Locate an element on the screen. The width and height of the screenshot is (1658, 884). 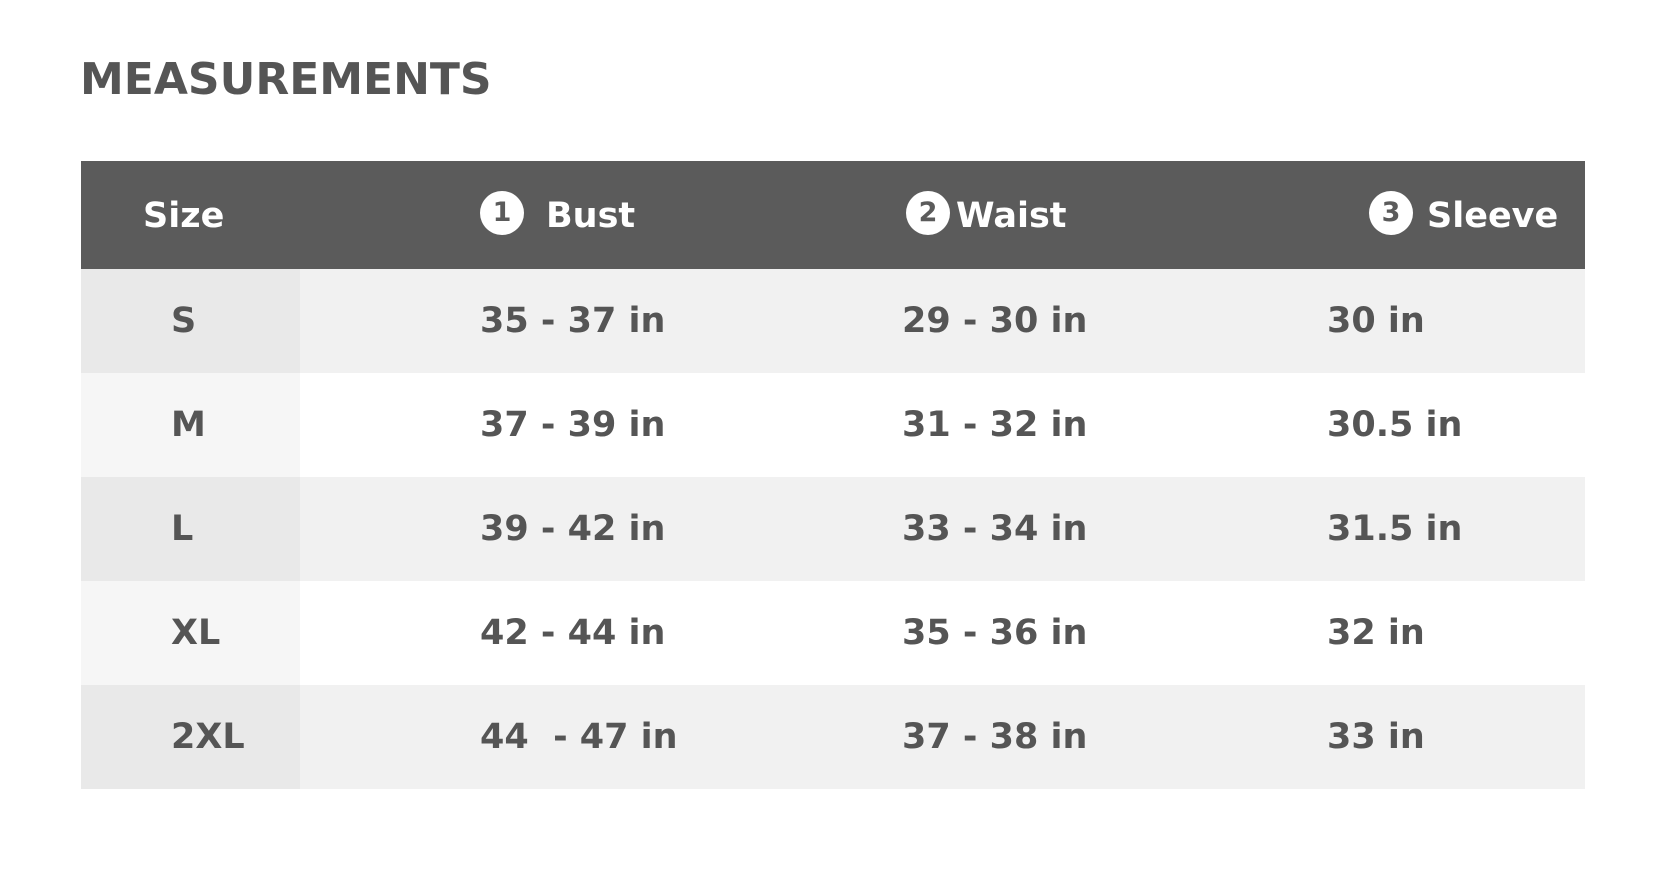
column-header-sleeve: 3 Sleeve is located at coordinates (1367, 215).